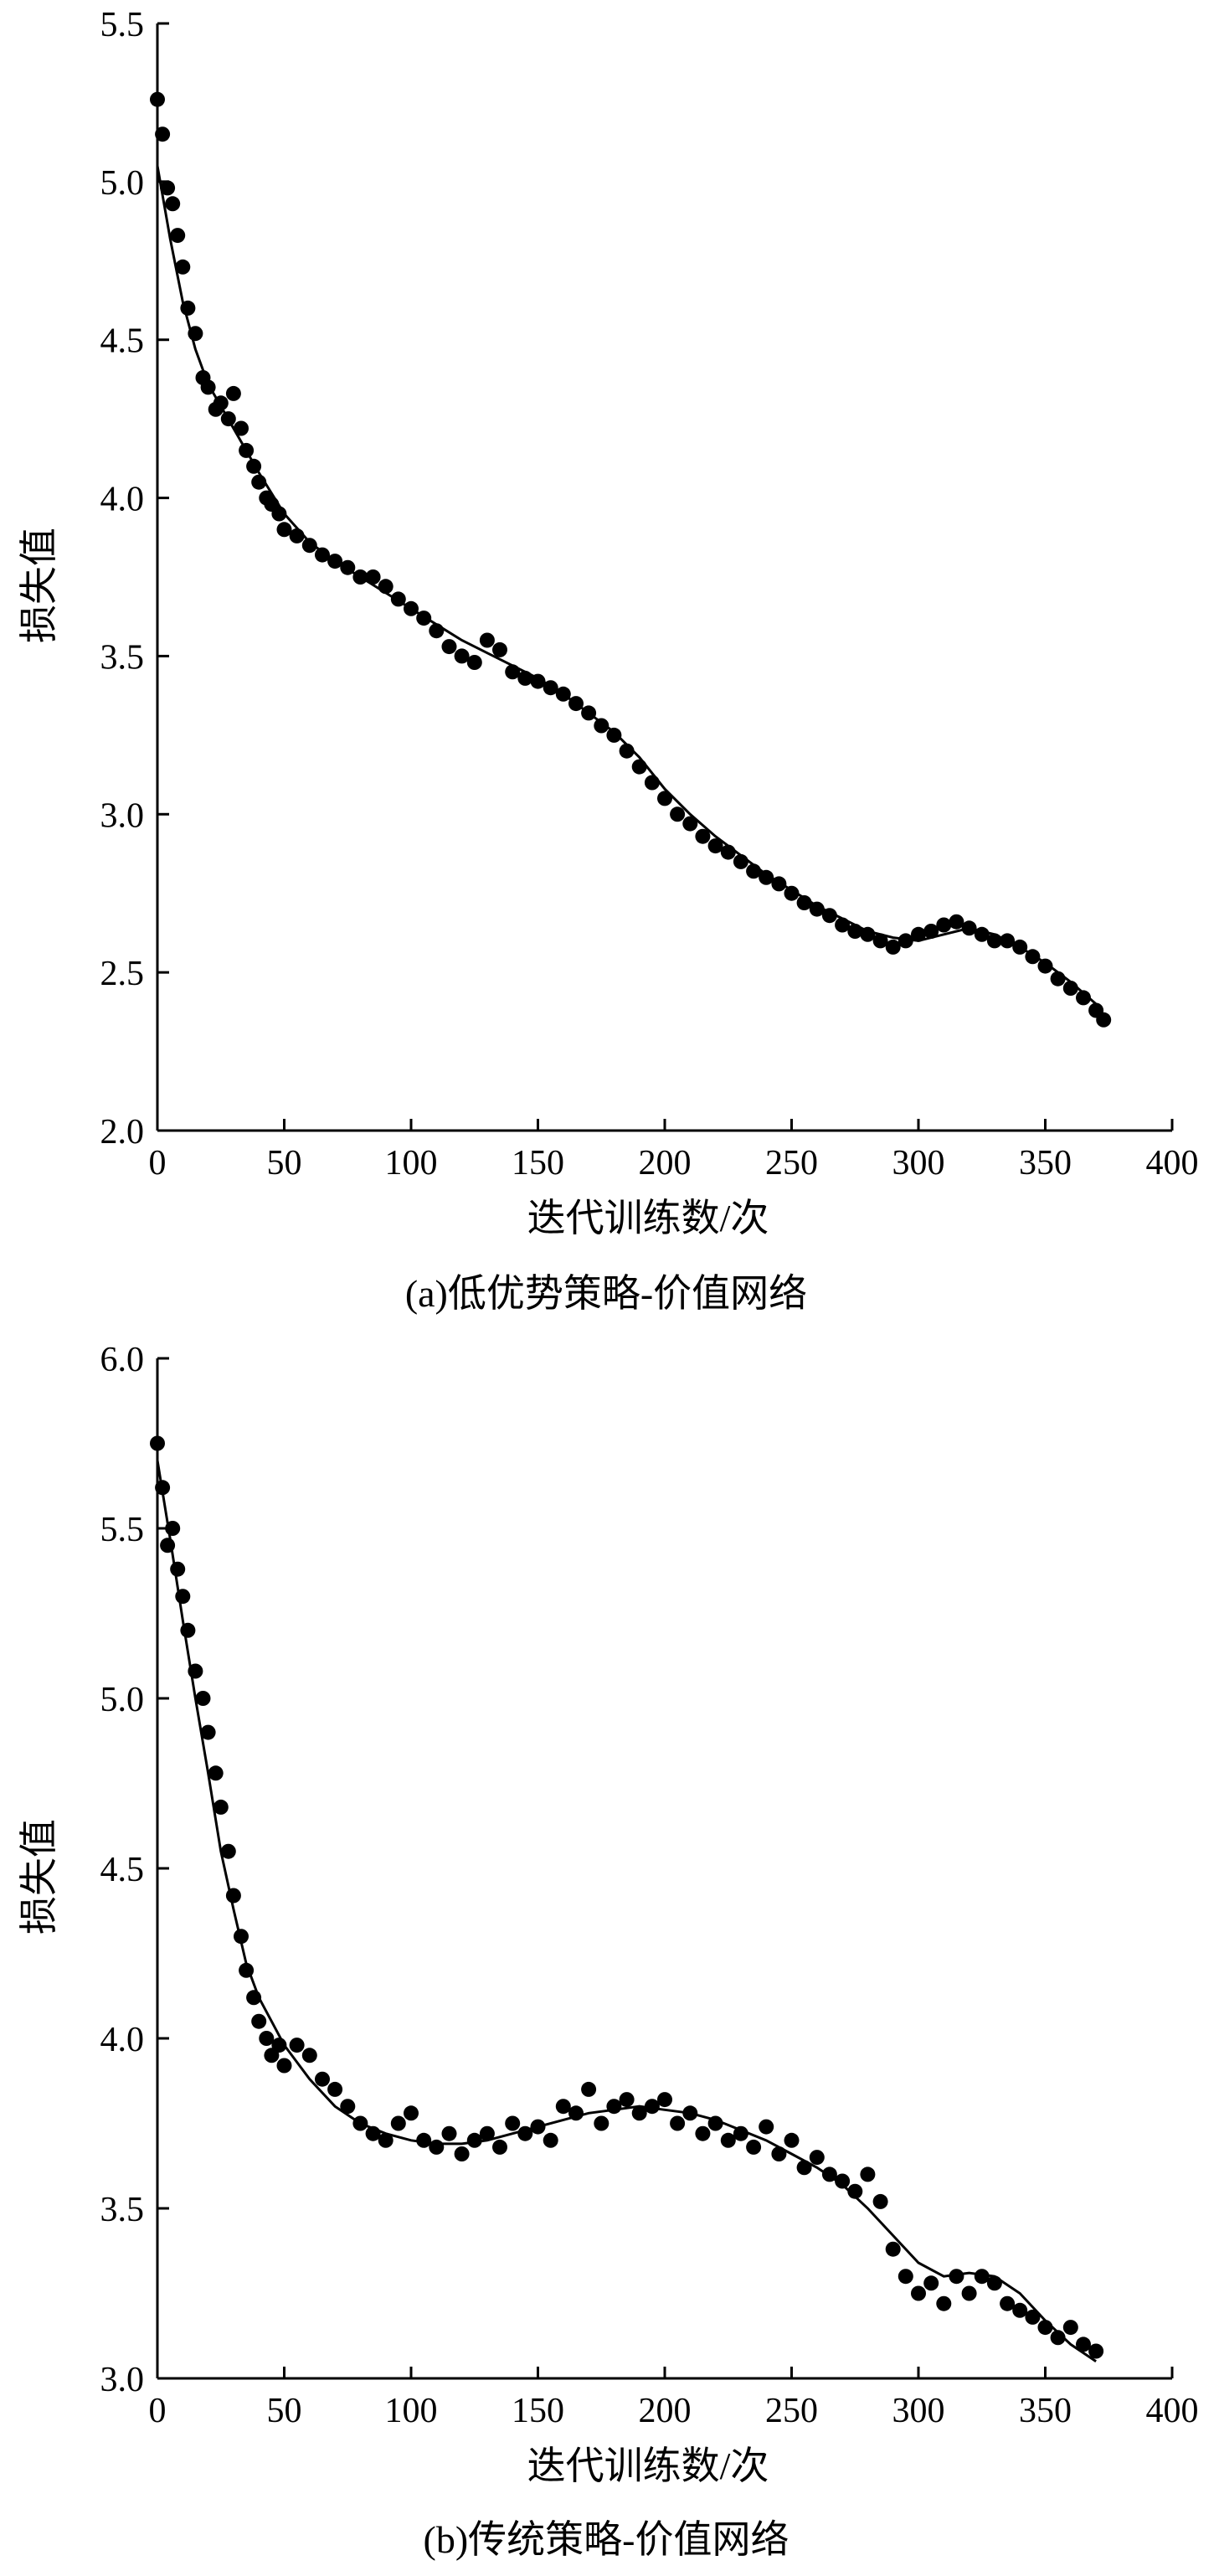 The height and width of the screenshot is (2576, 1219). Describe the element at coordinates (606, 1293) in the screenshot. I see `chart-caption: (a)低优势策略-价值网络` at that location.